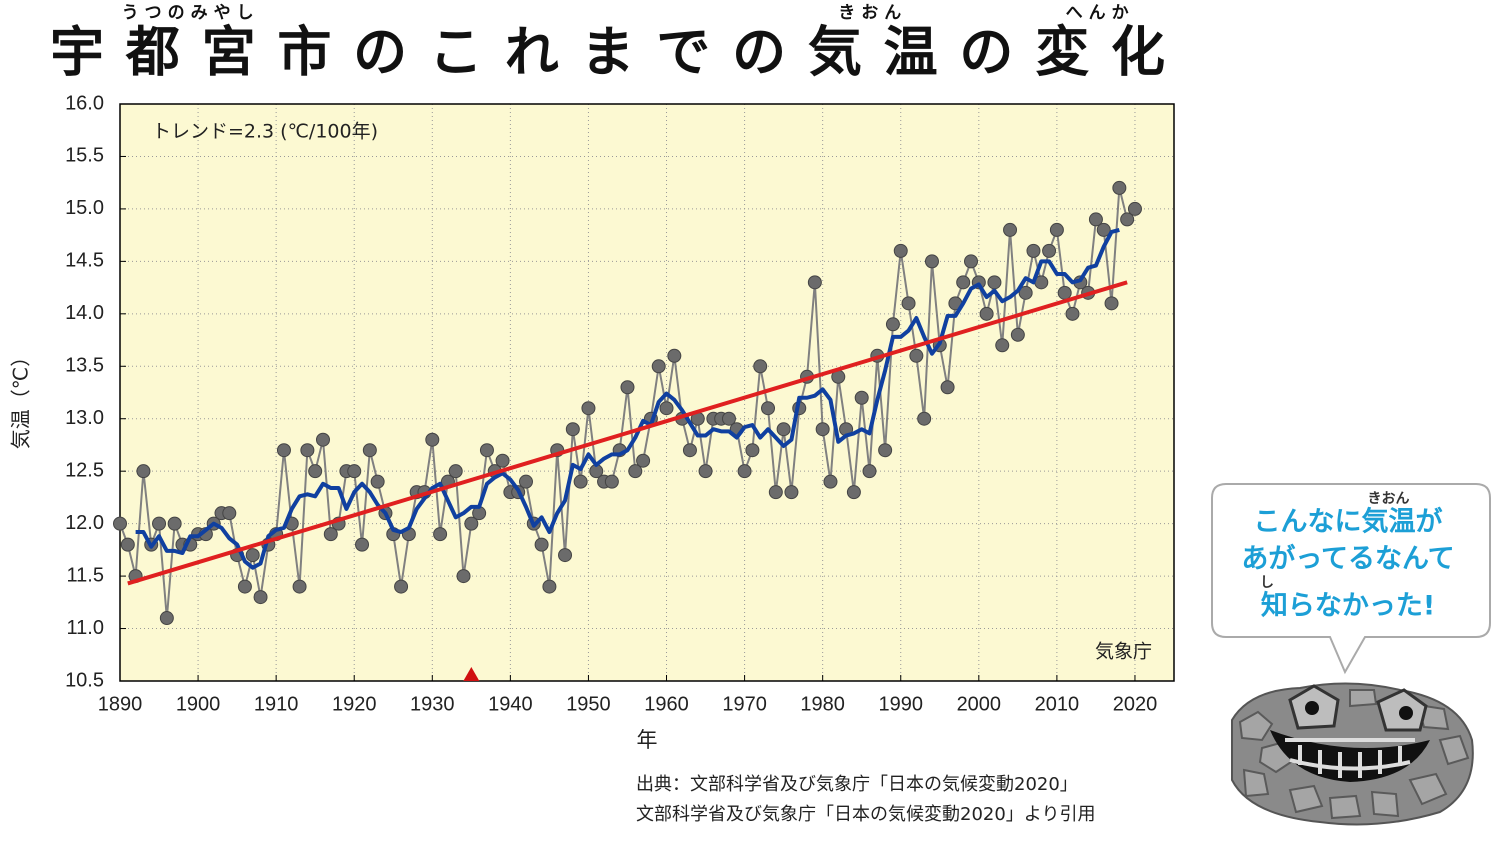 The height and width of the screenshot is (850, 1491). Describe the element at coordinates (84, 313) in the screenshot. I see `y-tick-label: 14.0` at that location.